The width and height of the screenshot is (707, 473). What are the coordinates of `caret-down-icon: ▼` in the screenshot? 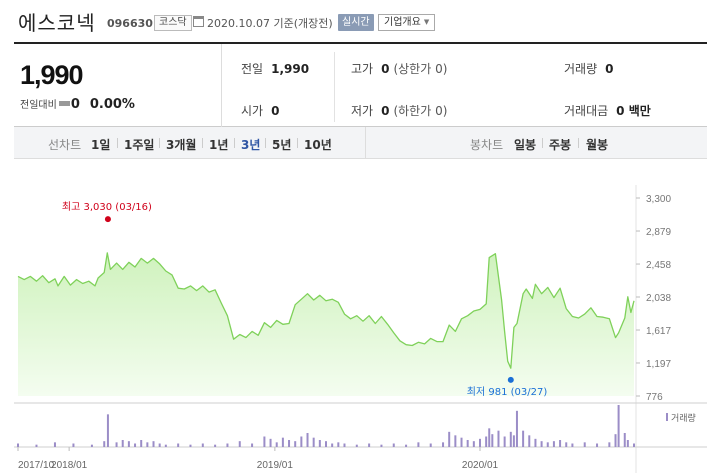 It's located at (426, 22).